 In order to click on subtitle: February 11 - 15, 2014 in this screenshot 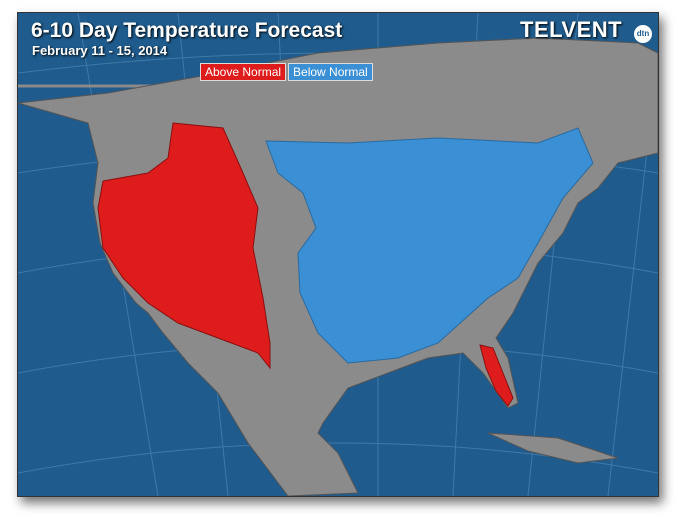, I will do `click(100, 50)`.